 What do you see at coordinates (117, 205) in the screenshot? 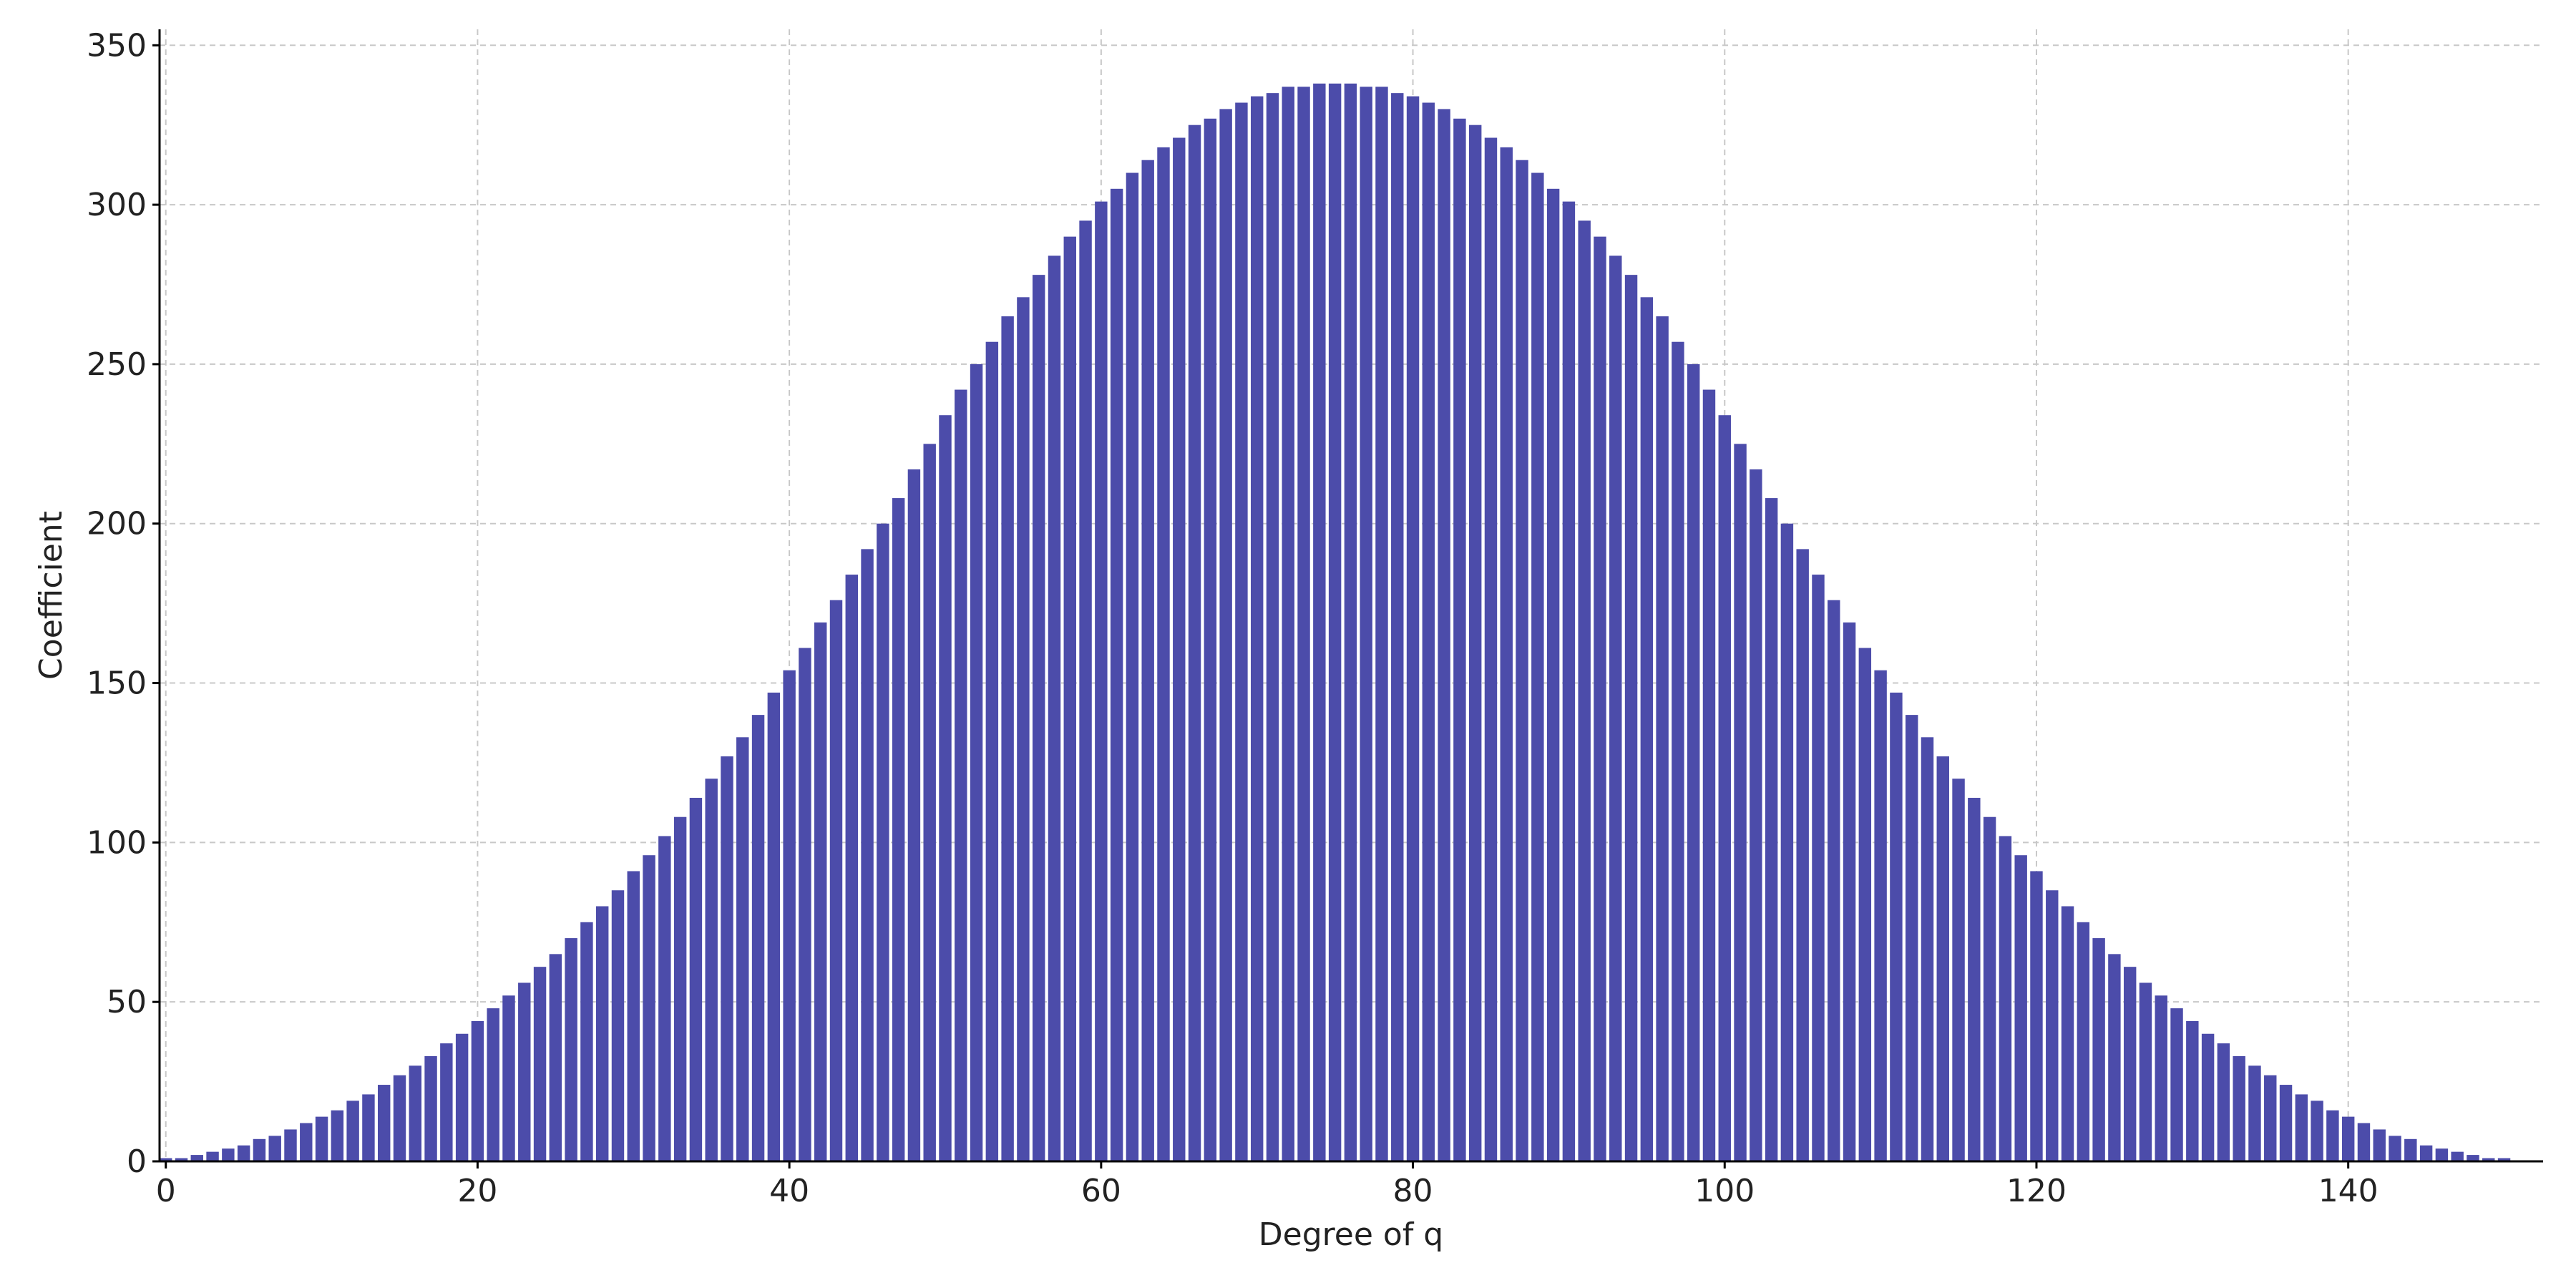
I see `y-tick-label: 300` at bounding box center [117, 205].